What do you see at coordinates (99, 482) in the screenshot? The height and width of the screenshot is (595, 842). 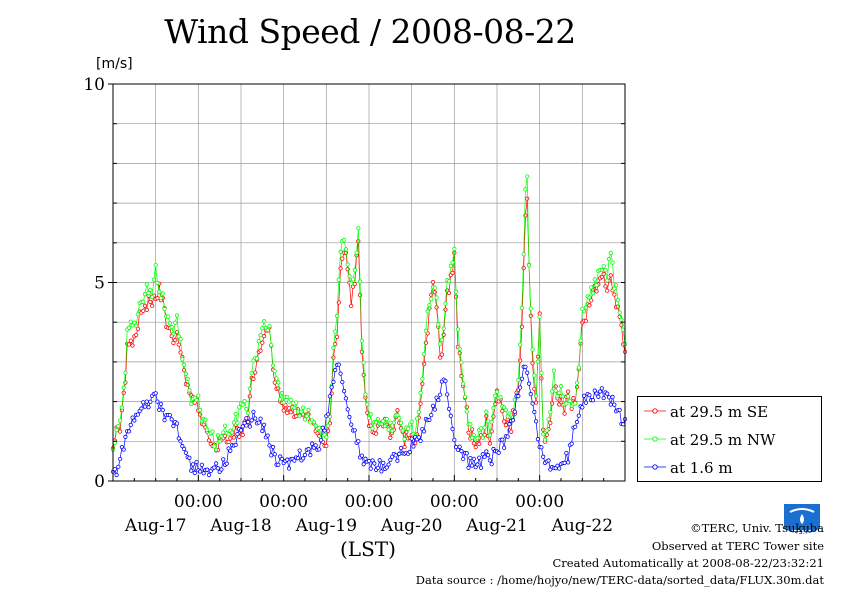 I see `y-tick-label: 0` at bounding box center [99, 482].